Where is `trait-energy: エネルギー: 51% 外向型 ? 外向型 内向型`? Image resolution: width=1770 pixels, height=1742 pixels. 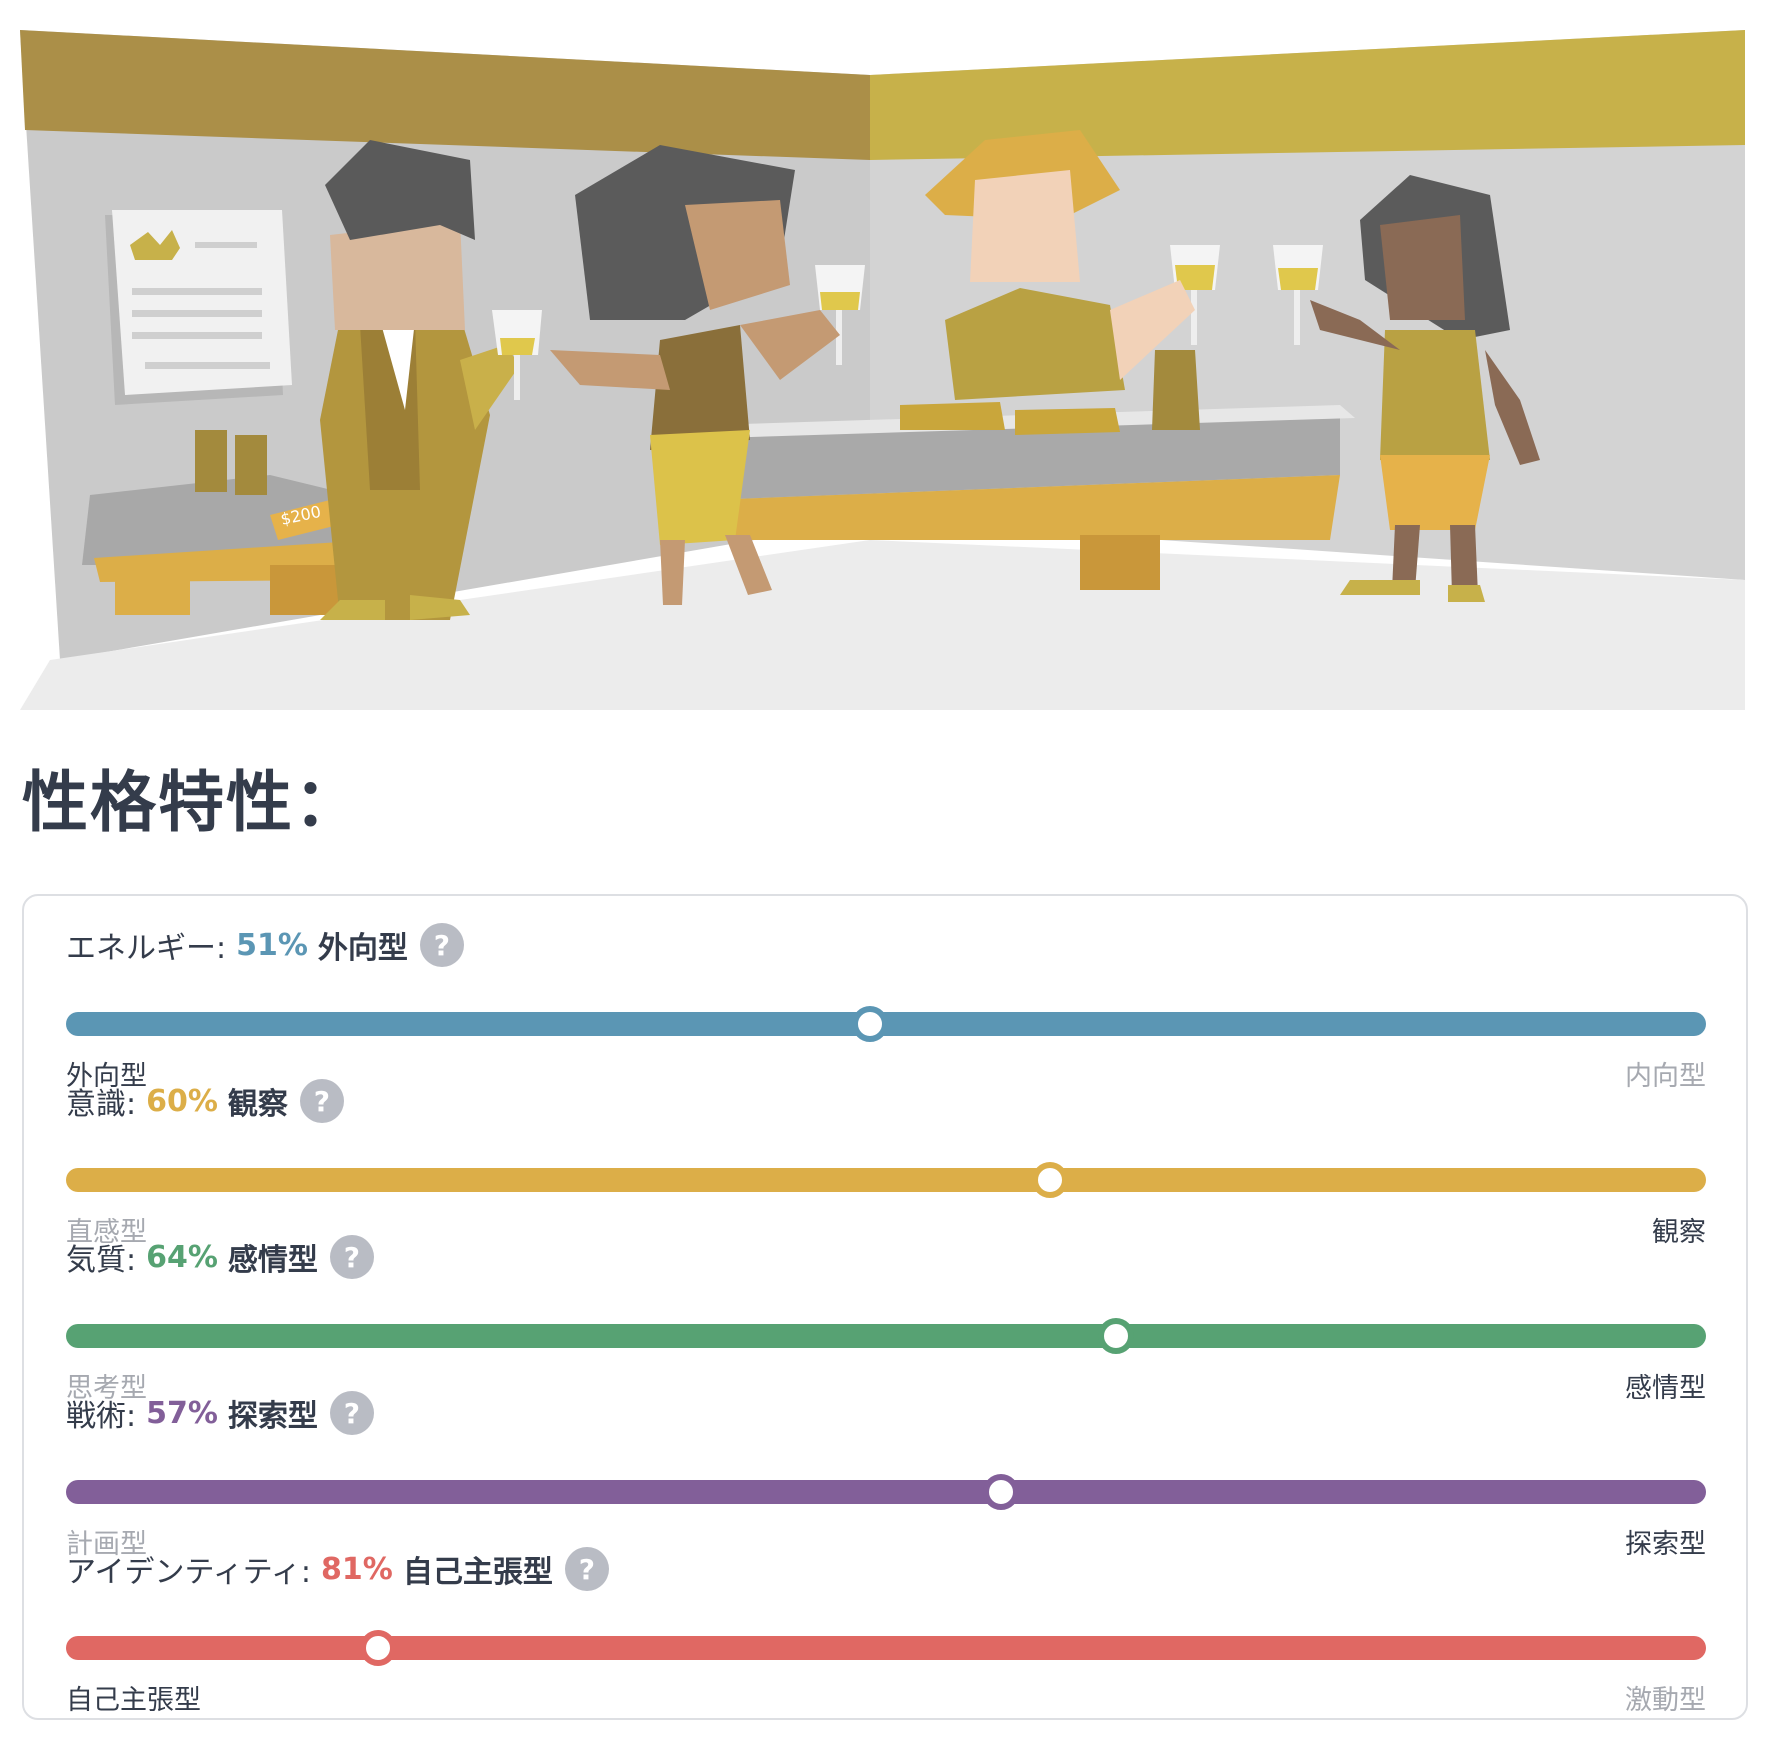 trait-energy: エネルギー: 51% 外向型 ? 外向型 内向型 is located at coordinates (886, 1006).